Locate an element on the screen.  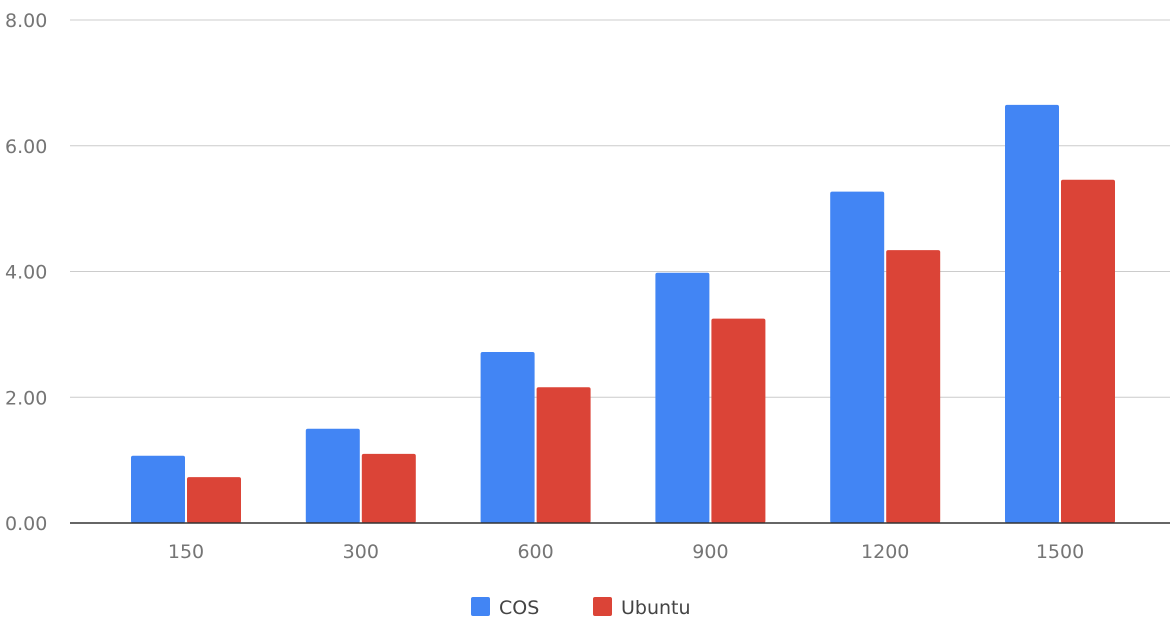
legend-label-ubuntu: Ubuntu is located at coordinates (656, 608).